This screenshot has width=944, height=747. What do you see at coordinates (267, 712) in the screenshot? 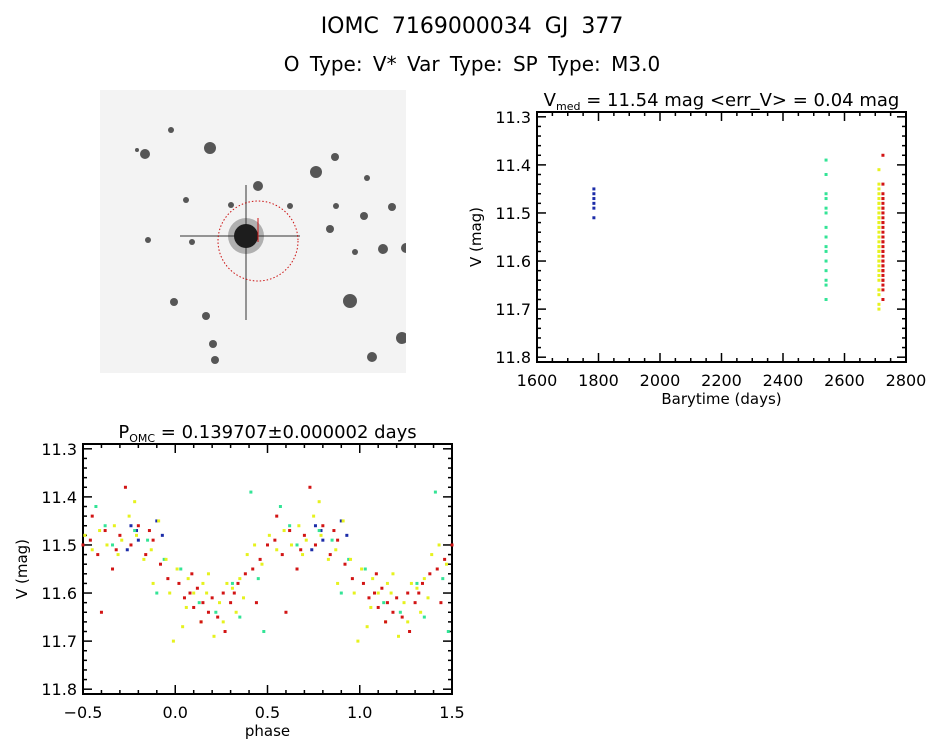
I see `x-tick-label: 0.5` at bounding box center [267, 712].